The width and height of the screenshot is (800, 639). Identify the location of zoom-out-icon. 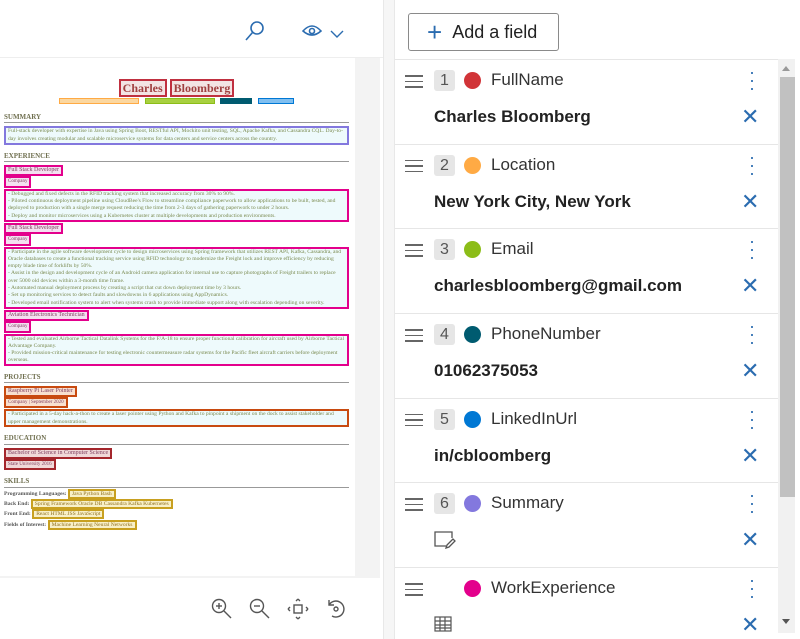
(260, 609).